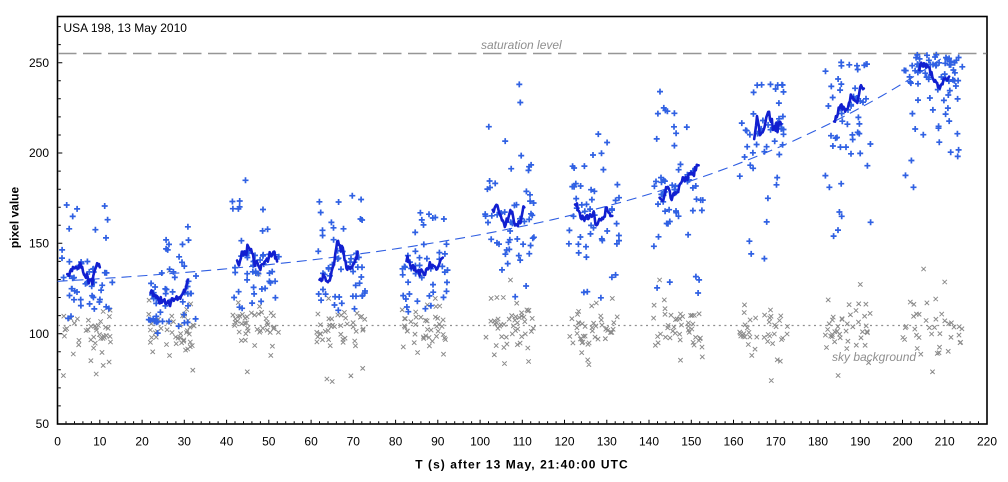  I want to click on svg-text: 10, so click(100, 442).